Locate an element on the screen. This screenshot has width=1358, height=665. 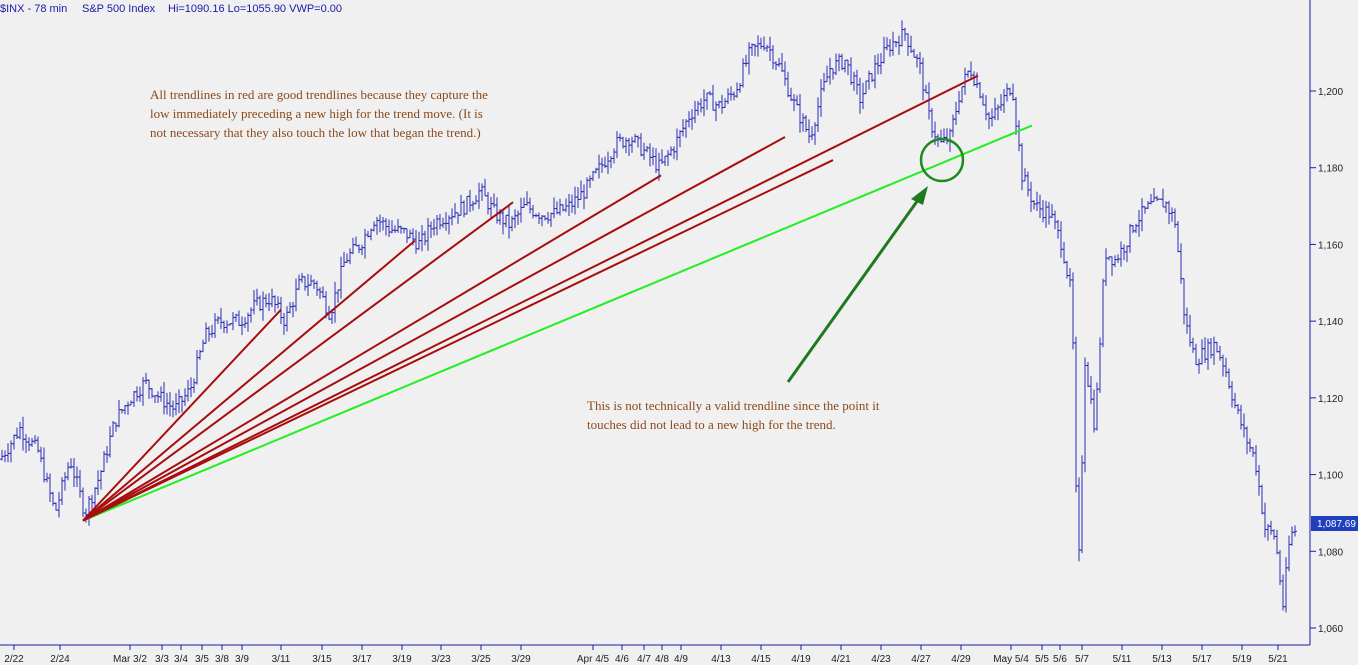
y-tick-label: 1,120 is located at coordinates (1330, 399).